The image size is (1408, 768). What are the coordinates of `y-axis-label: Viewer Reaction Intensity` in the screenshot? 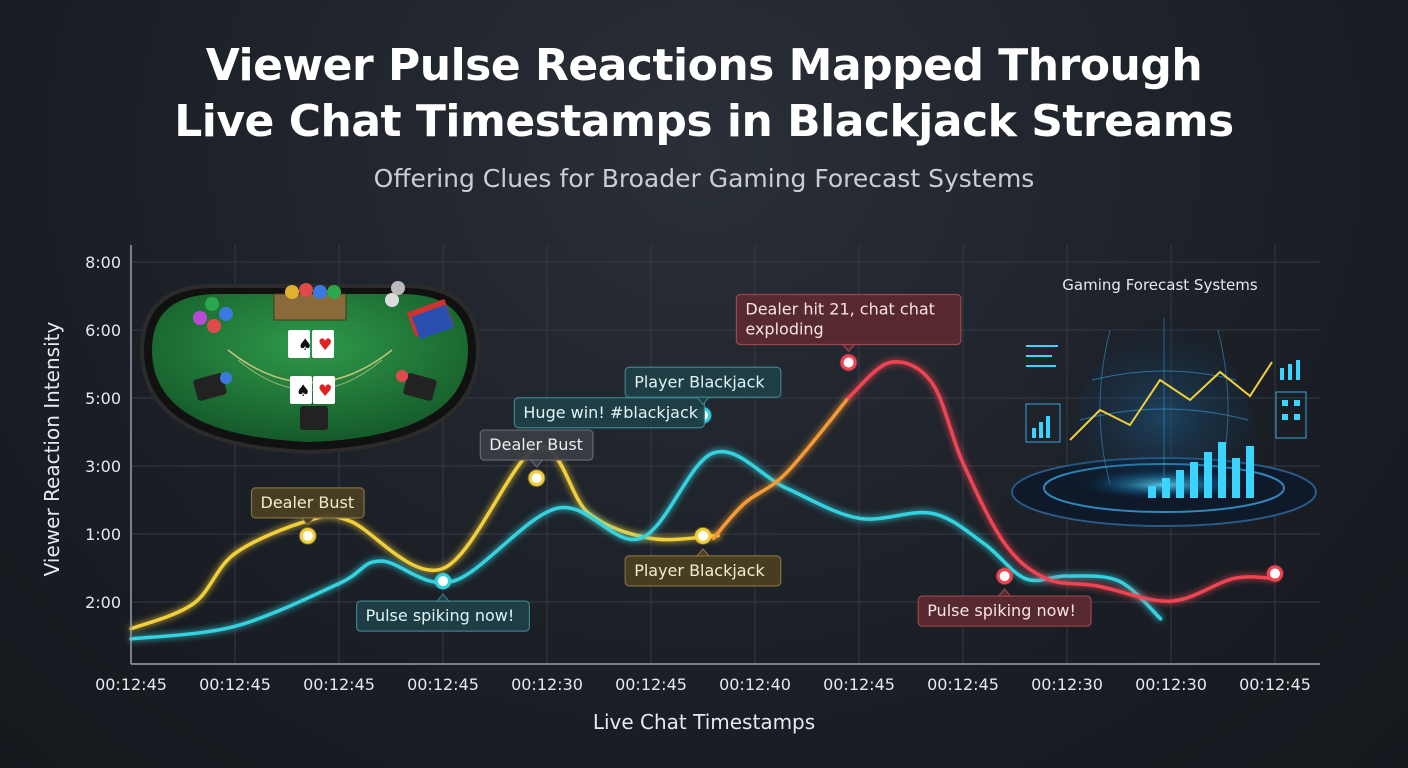 It's located at (52, 449).